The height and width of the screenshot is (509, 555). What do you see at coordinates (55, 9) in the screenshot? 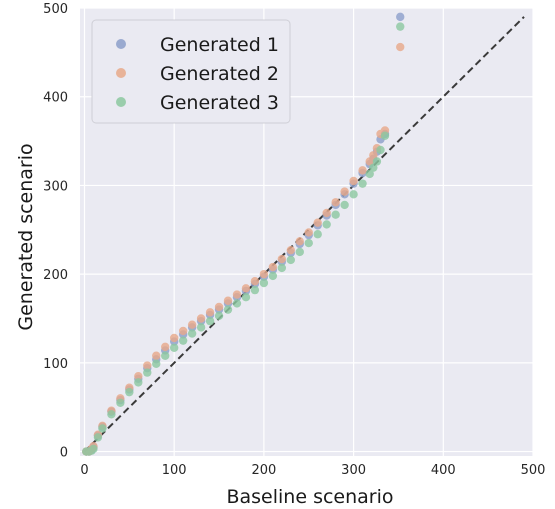
I see `y-tick-label: 500` at bounding box center [55, 9].